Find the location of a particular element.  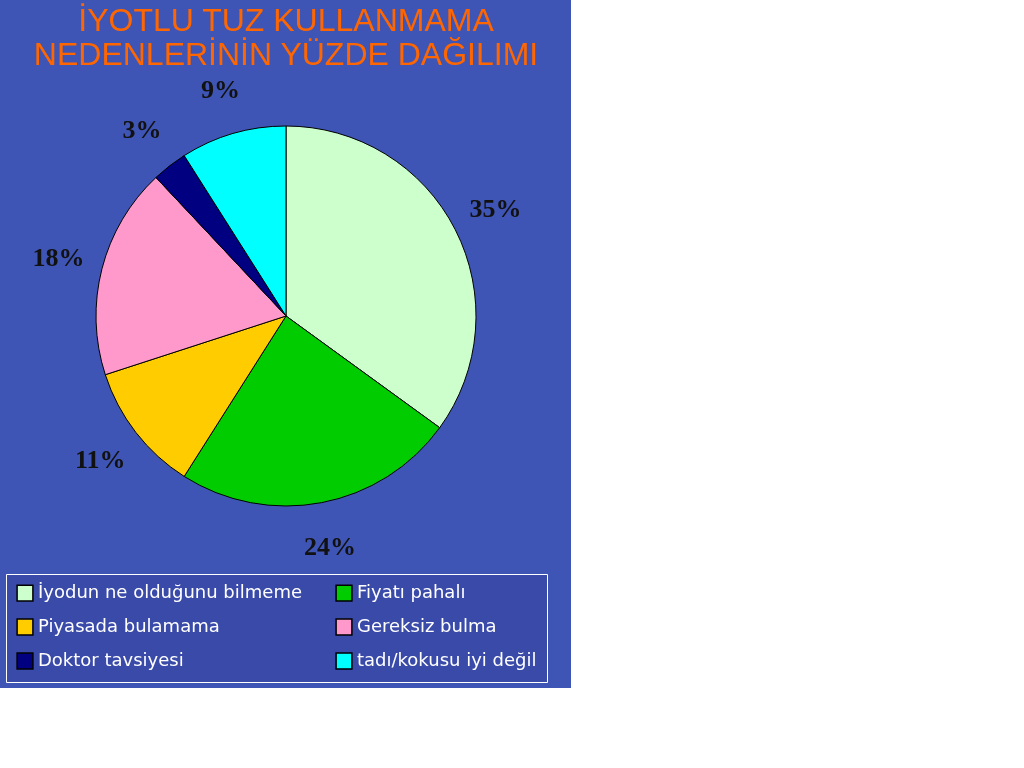

chart-title: İYOTLU TUZ KULLANMAMA NEDENLERİNİN YÜZDE DAĞILIMI is located at coordinates (286, 37).